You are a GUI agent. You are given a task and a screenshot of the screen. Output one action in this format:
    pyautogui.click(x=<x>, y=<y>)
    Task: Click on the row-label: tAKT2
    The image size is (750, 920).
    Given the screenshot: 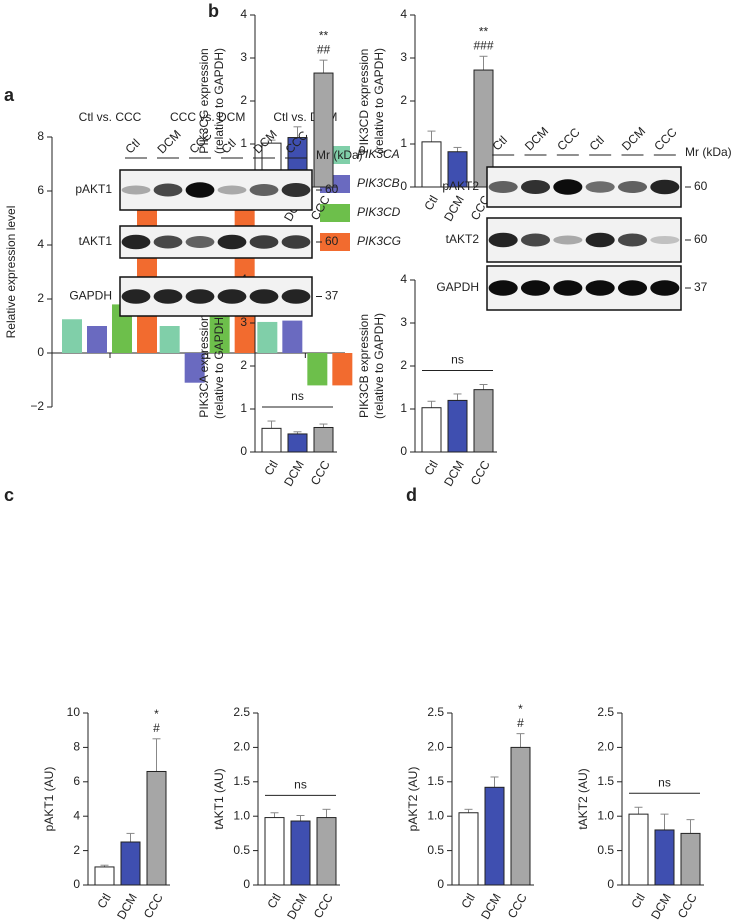 What is the action you would take?
    pyautogui.click(x=463, y=239)
    